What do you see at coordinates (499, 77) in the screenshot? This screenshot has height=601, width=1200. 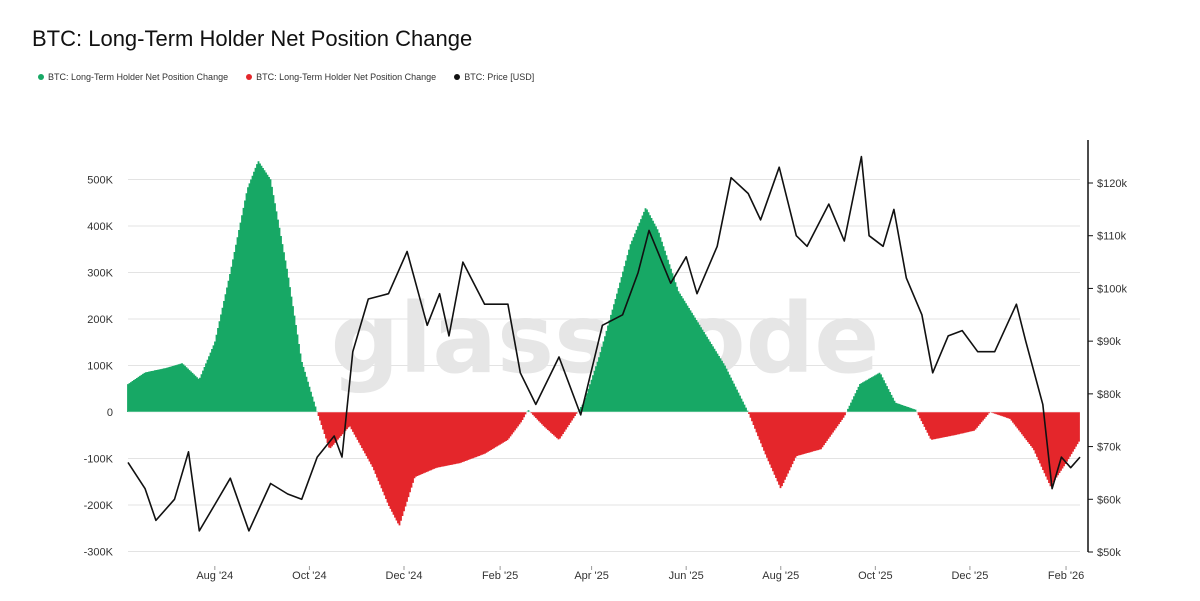 I see `legend-label-price: BTC: Price [USD]` at bounding box center [499, 77].